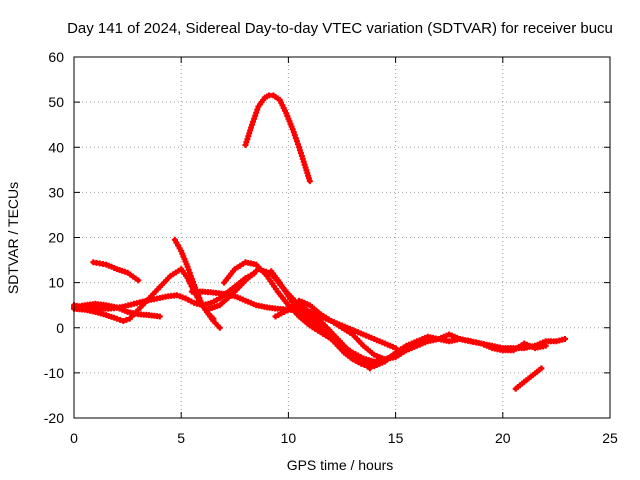 The width and height of the screenshot is (640, 480). I want to click on series-line, so click(278, 138).